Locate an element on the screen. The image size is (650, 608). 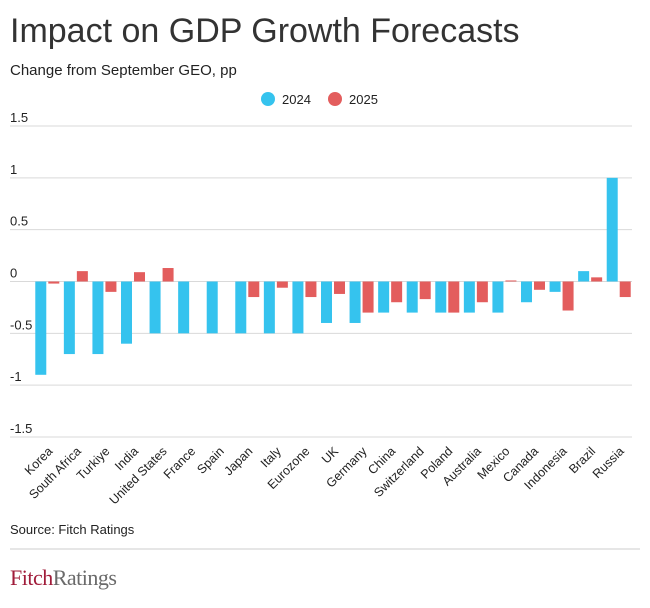
y-tick-label: 1 is located at coordinates (13, 169).